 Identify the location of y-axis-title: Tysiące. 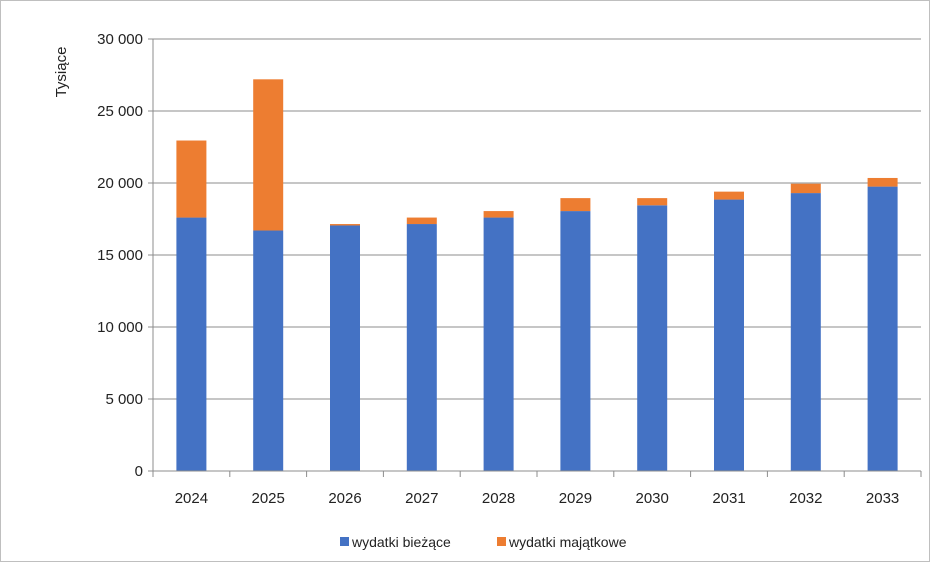
(61, 72).